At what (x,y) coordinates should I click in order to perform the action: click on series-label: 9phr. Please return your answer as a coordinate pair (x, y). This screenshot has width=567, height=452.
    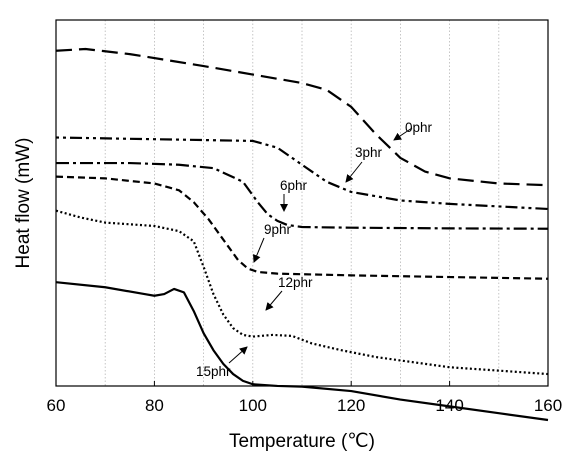
    Looking at the image, I should click on (278, 229).